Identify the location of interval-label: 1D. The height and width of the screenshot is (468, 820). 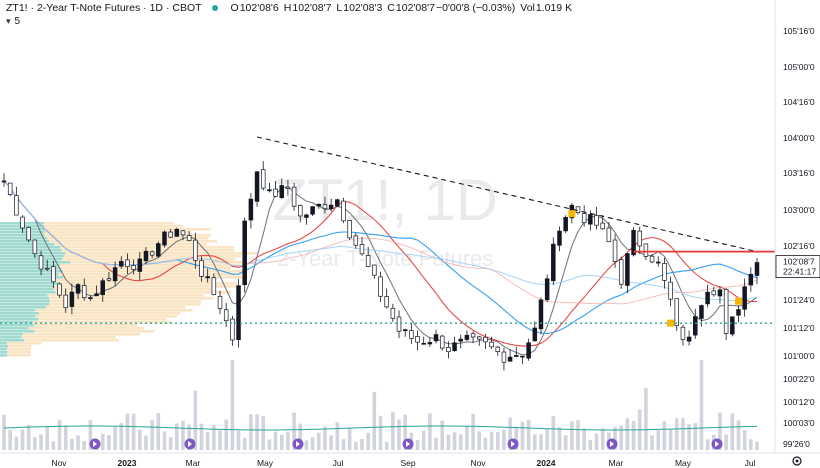
(156, 8).